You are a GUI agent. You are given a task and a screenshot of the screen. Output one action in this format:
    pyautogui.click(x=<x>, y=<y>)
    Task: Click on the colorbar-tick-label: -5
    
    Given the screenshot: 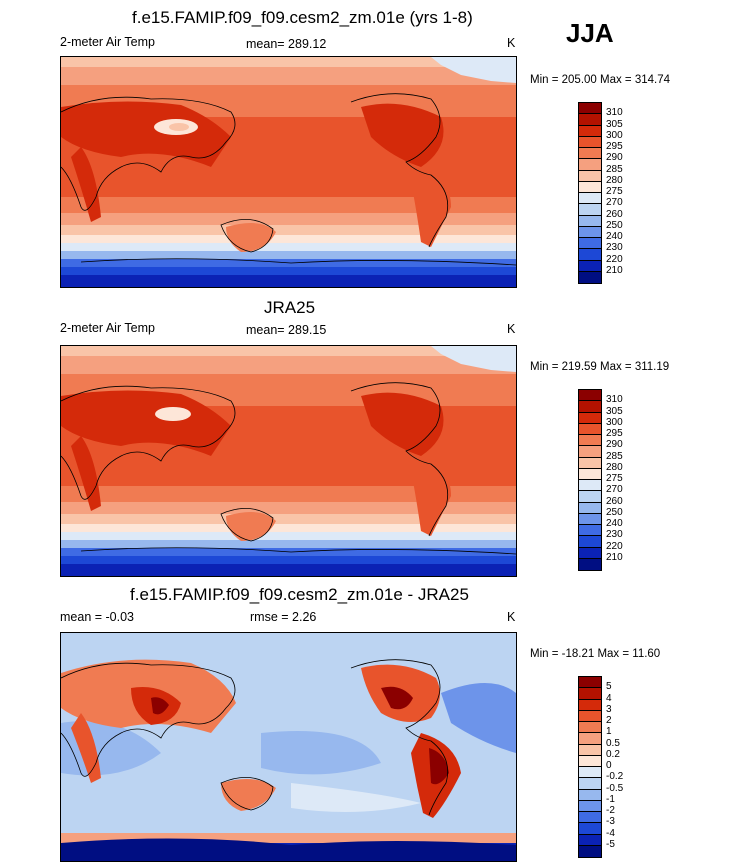 What is the action you would take?
    pyautogui.click(x=610, y=844)
    